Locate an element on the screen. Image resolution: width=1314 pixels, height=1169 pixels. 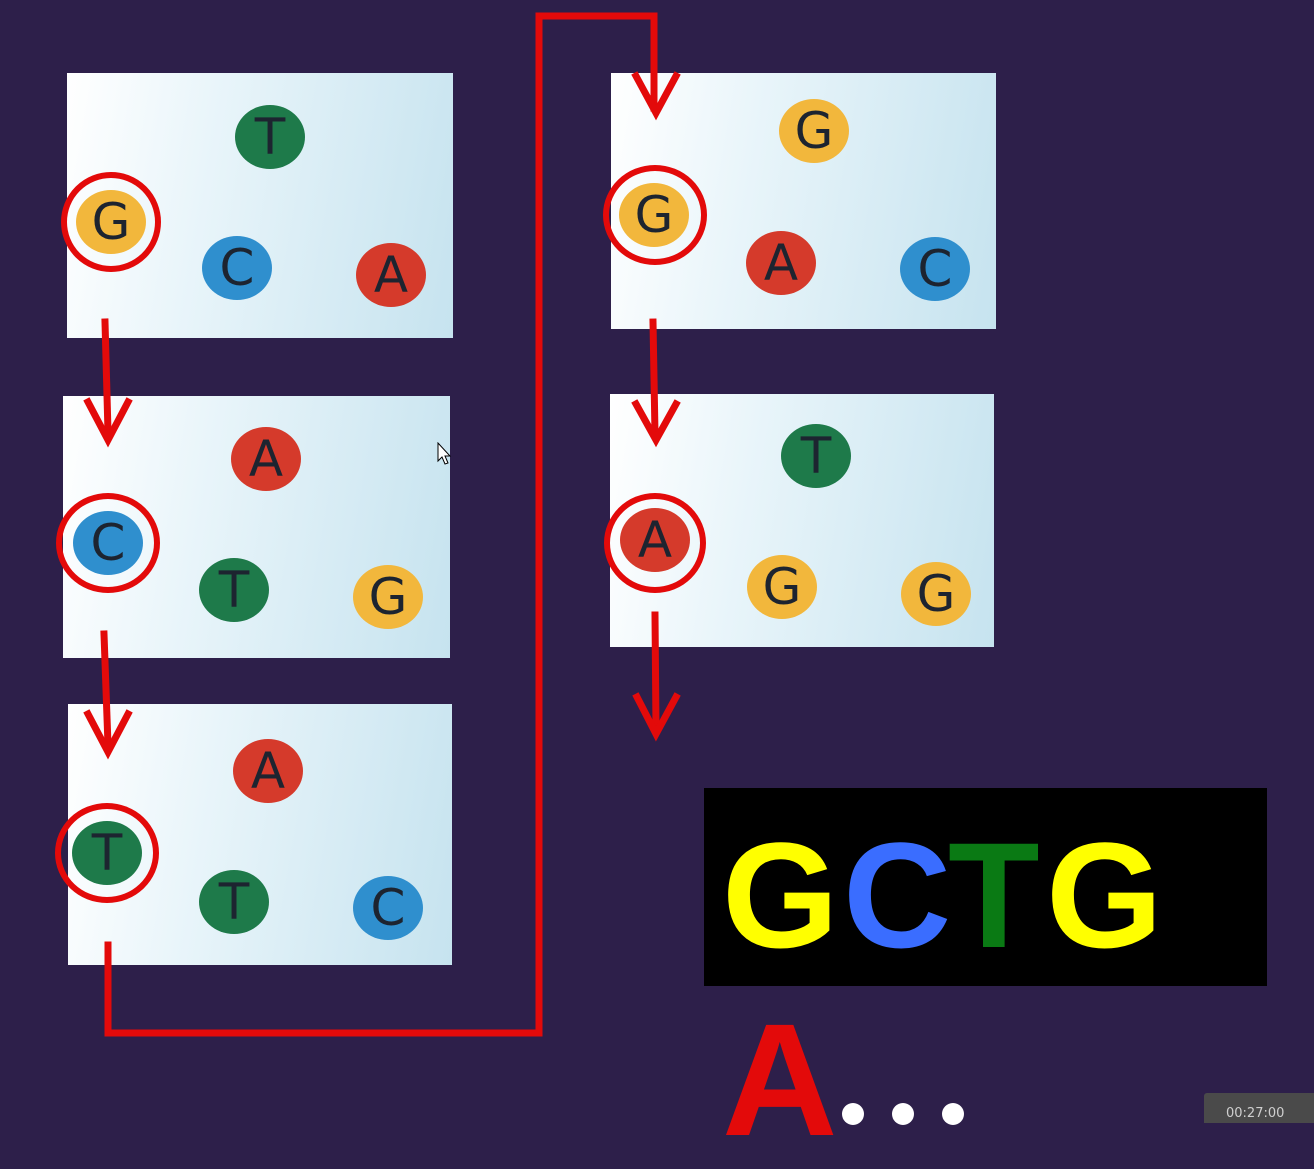
sequence-letter-t: T is located at coordinates (994, 895).